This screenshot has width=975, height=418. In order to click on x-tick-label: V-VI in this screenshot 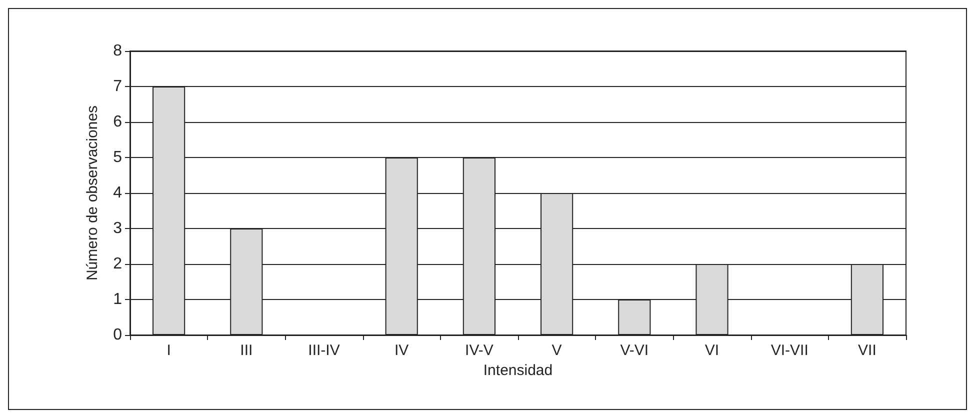, I will do `click(634, 350)`.